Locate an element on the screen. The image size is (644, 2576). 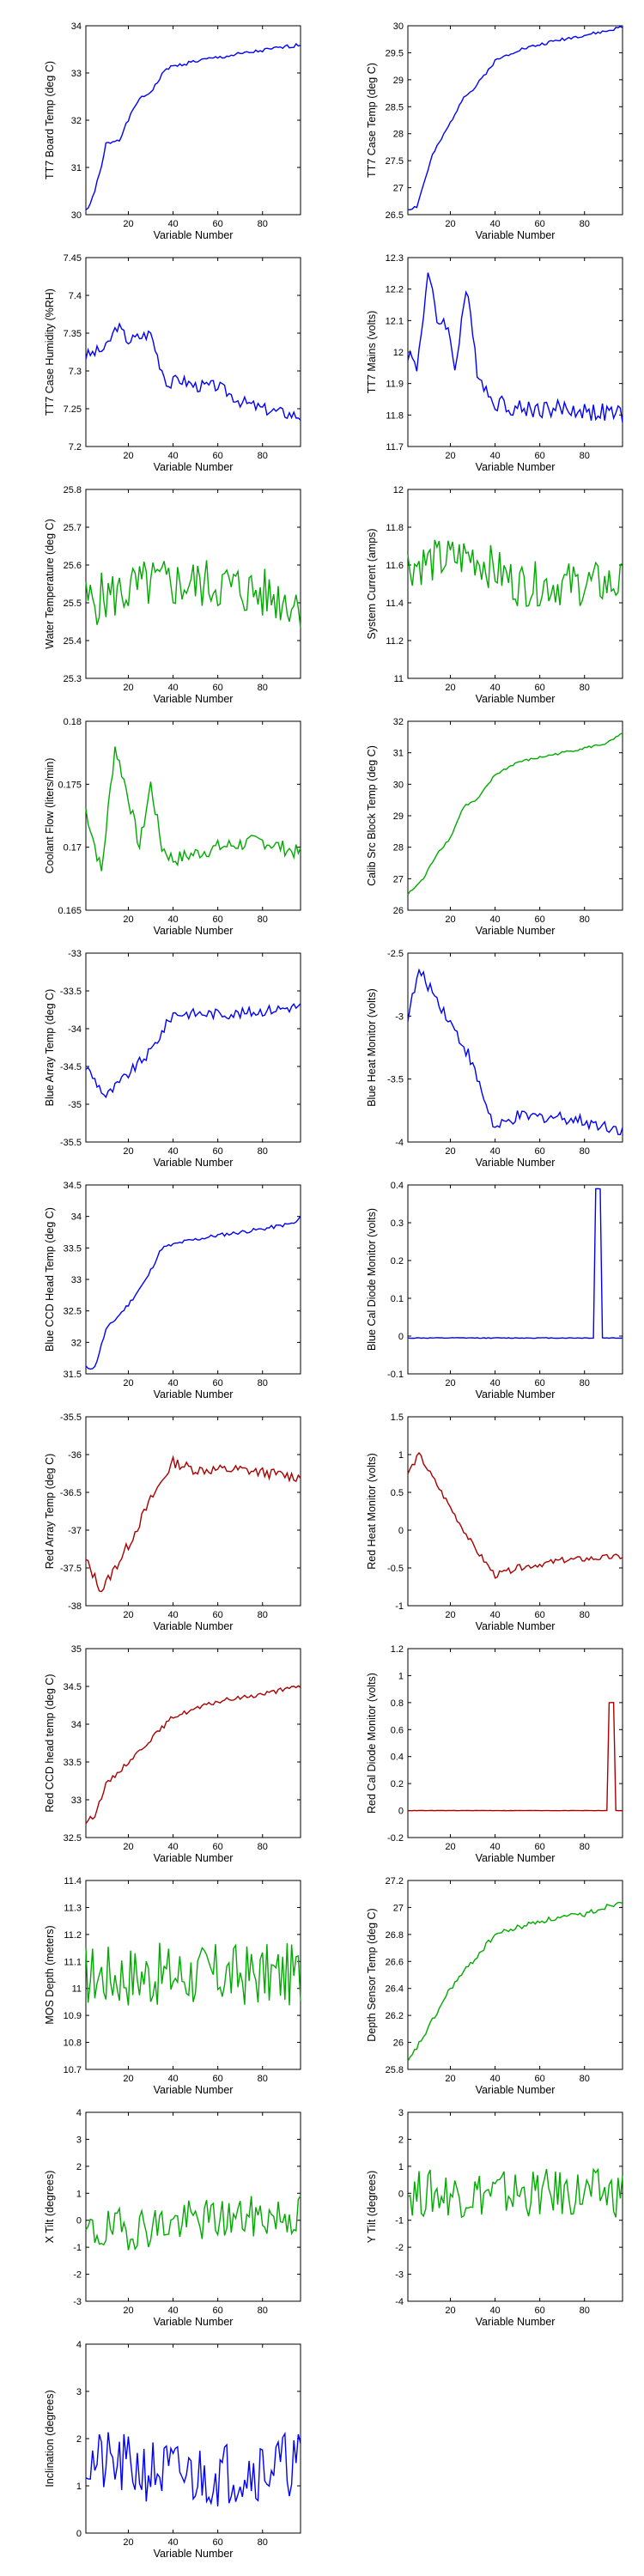
y-tick-label: 0.8 is located at coordinates (398, 1704).